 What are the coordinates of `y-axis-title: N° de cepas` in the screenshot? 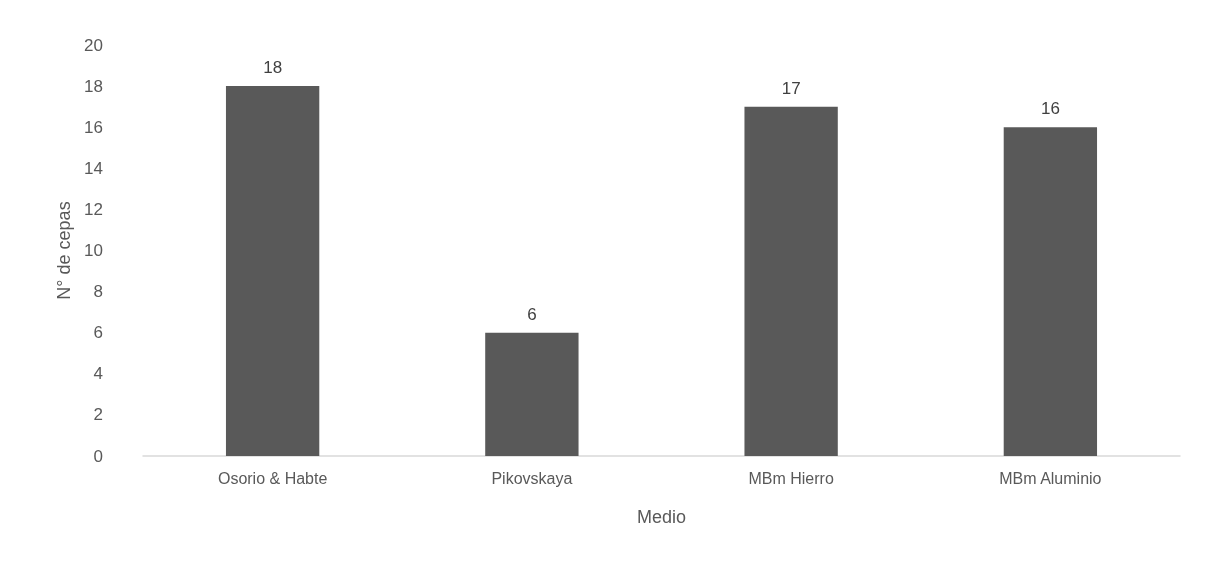 It's located at (64, 250).